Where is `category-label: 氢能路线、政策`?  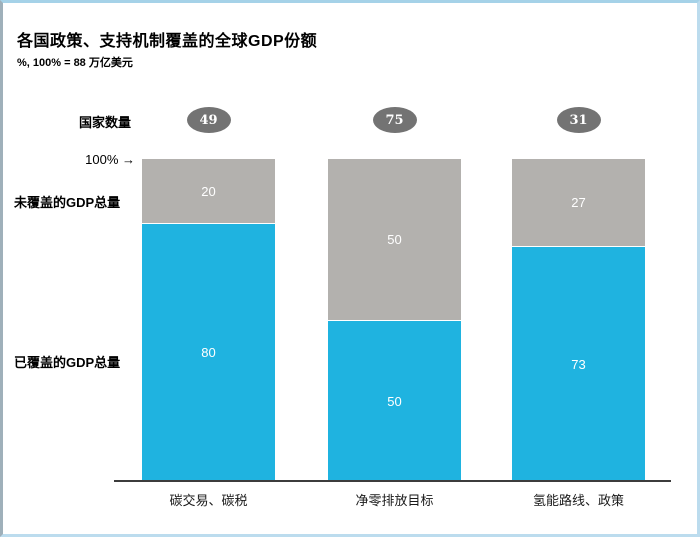
category-label: 氢能路线、政策 is located at coordinates (578, 500).